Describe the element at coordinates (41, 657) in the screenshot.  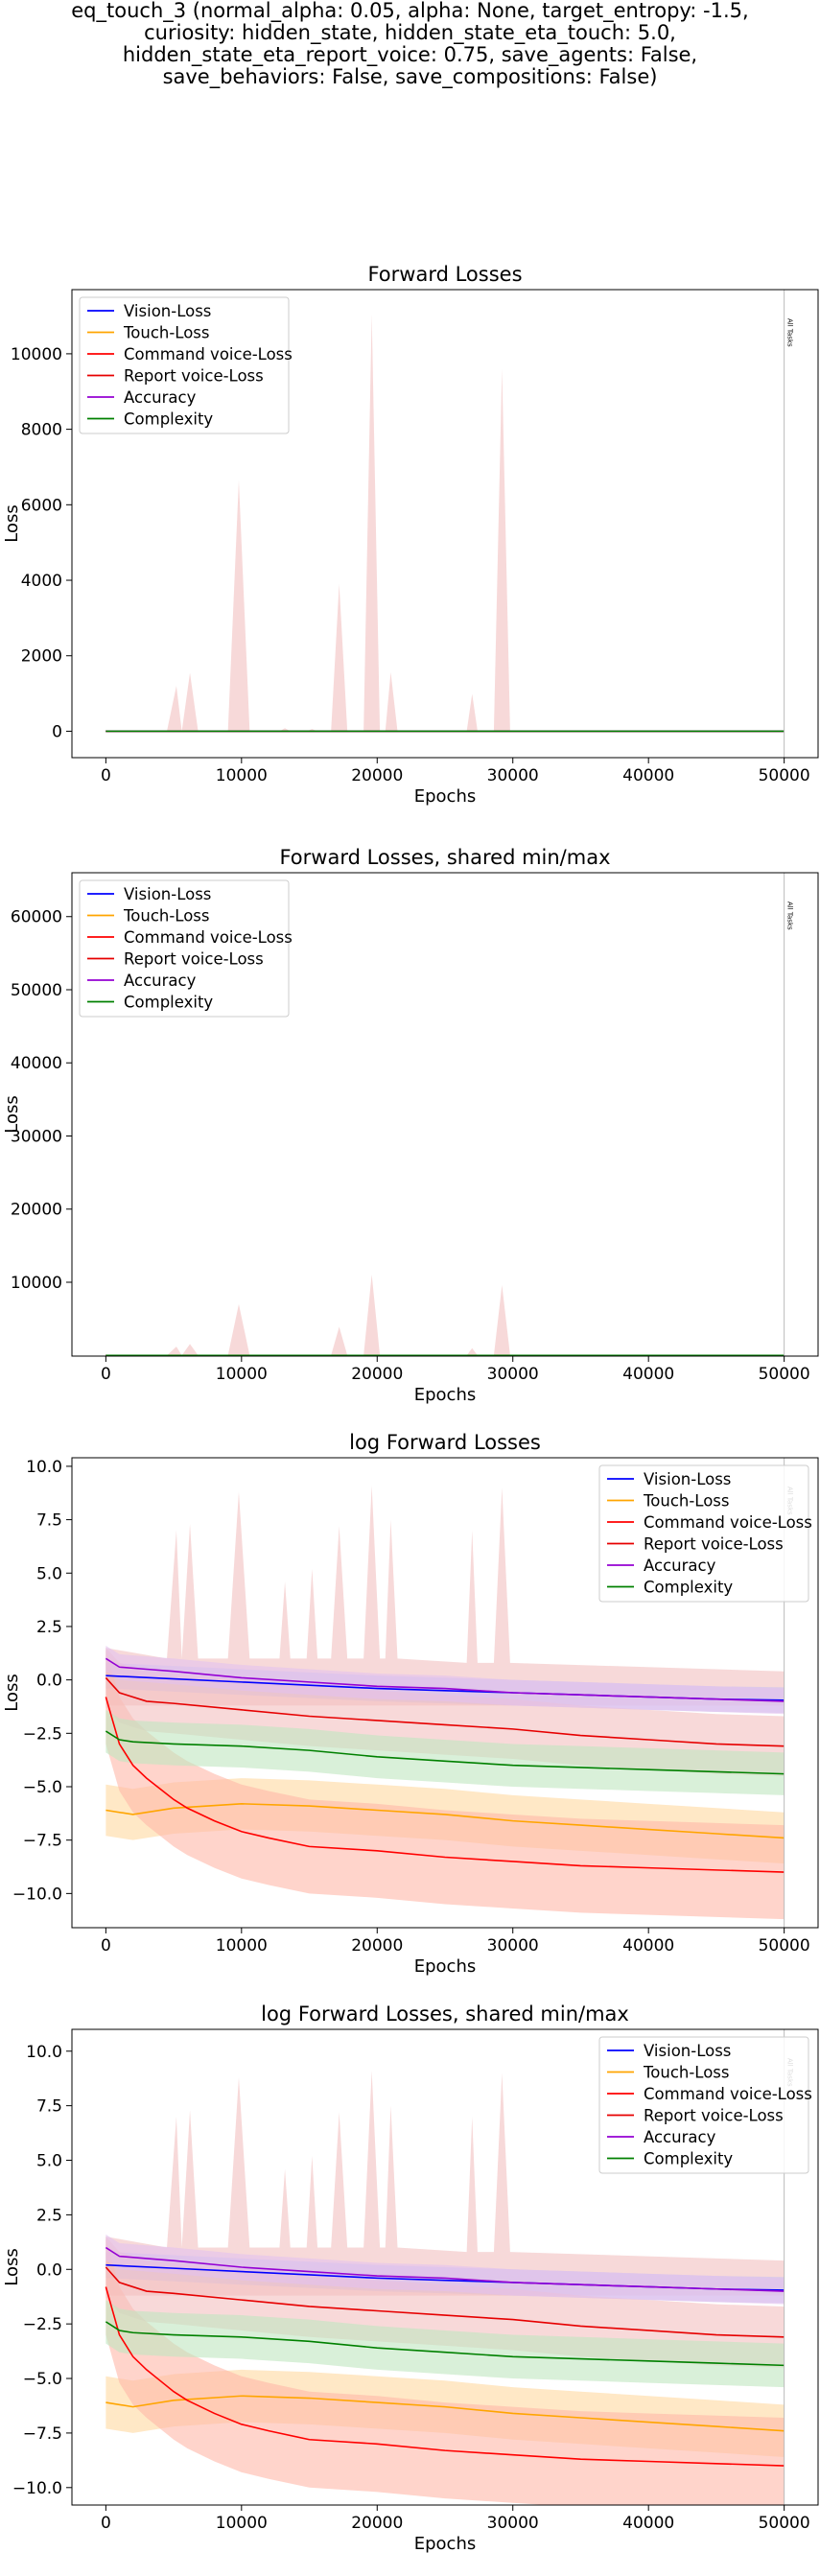
I see `y-tick-label: 2000` at that location.